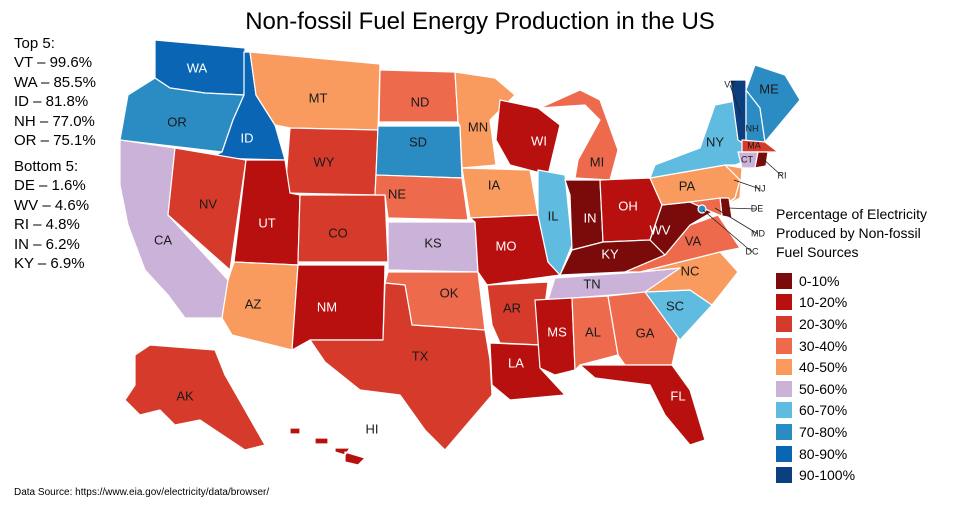 The image size is (960, 515). I want to click on legend-title-line: Fuel Sources, so click(817, 252).